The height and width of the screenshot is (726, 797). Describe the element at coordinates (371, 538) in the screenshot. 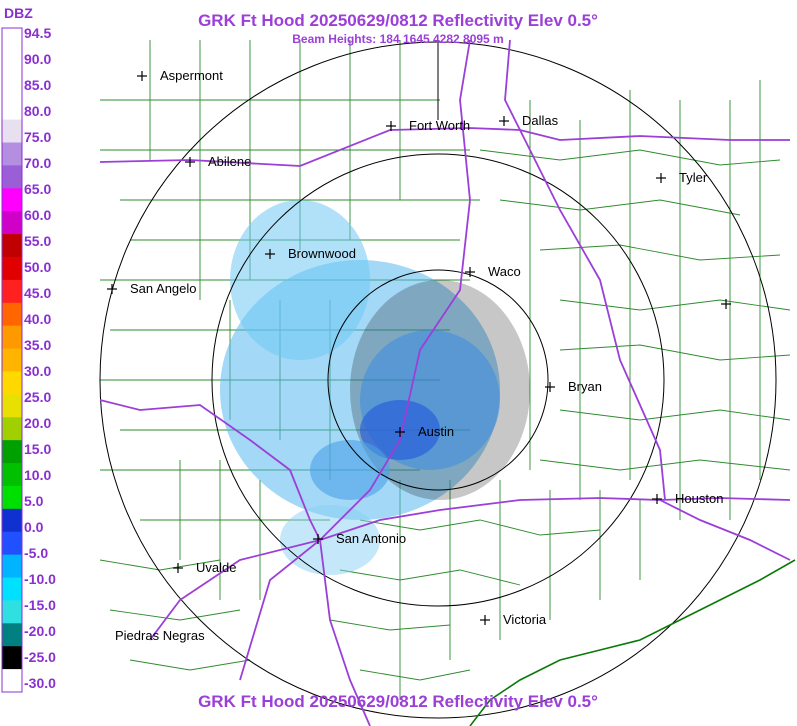

I see `city-label: San Antonio` at that location.